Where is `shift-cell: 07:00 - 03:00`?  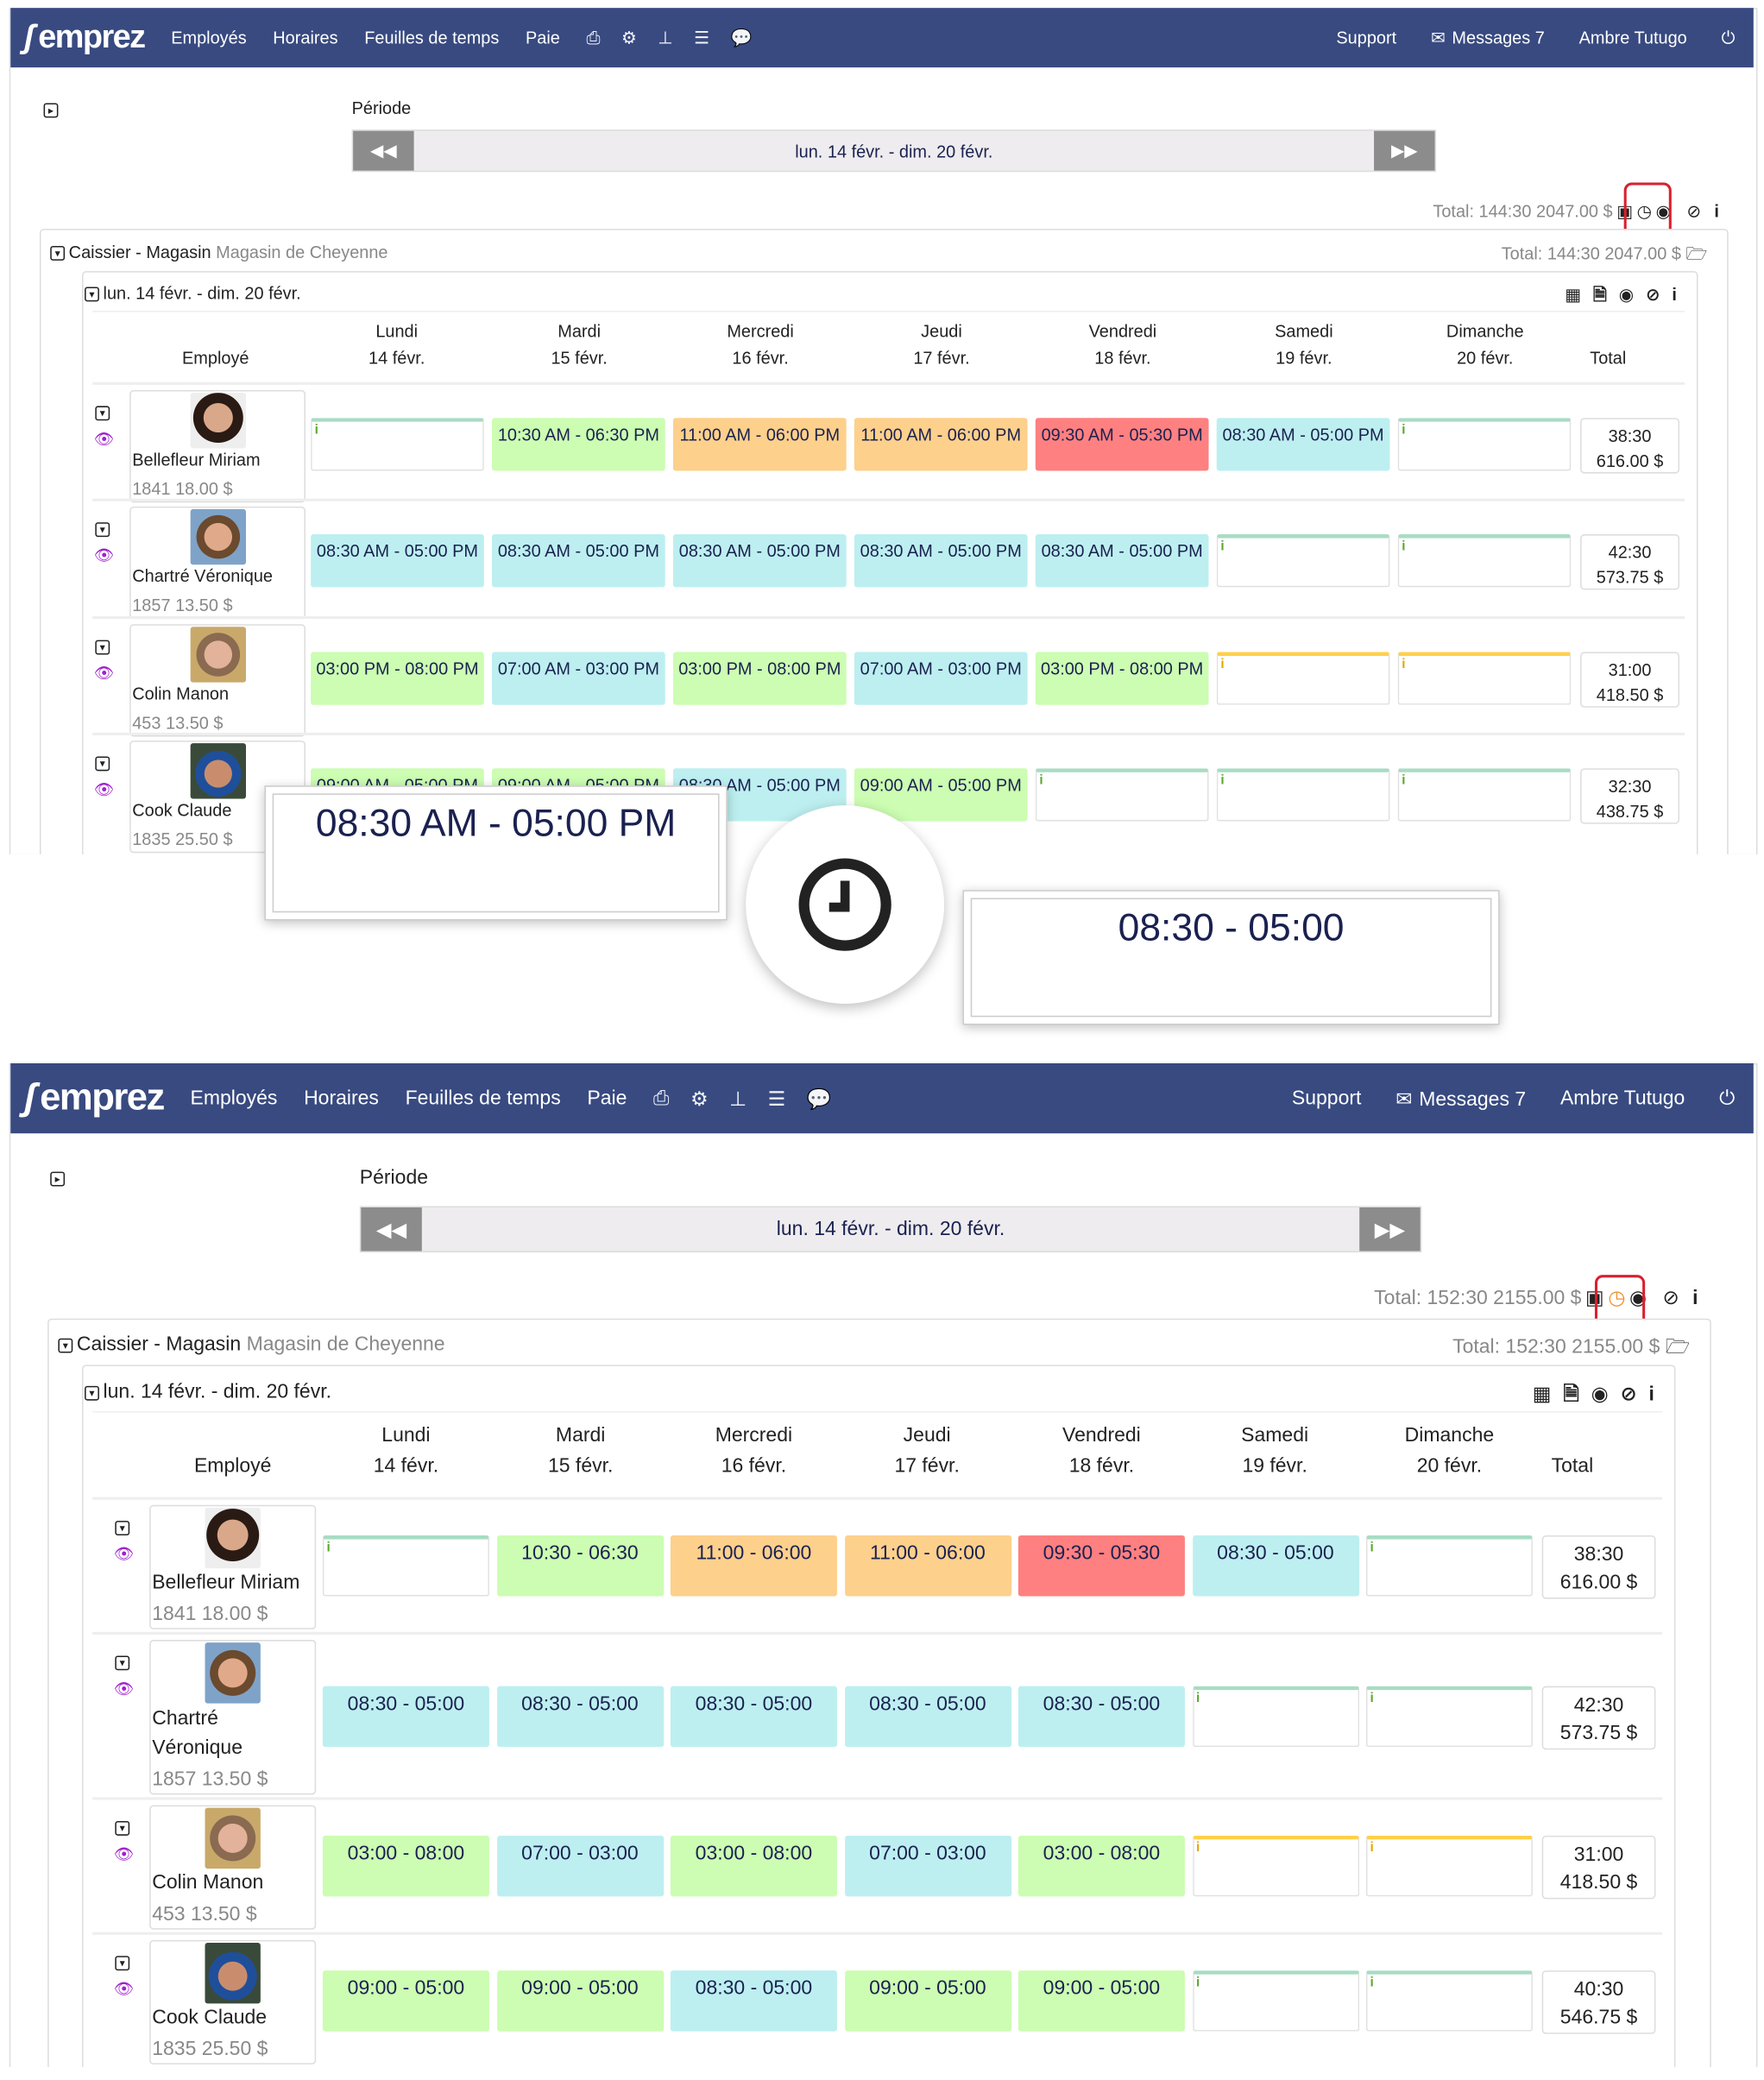
shift-cell: 07:00 - 03:00 is located at coordinates (580, 1866).